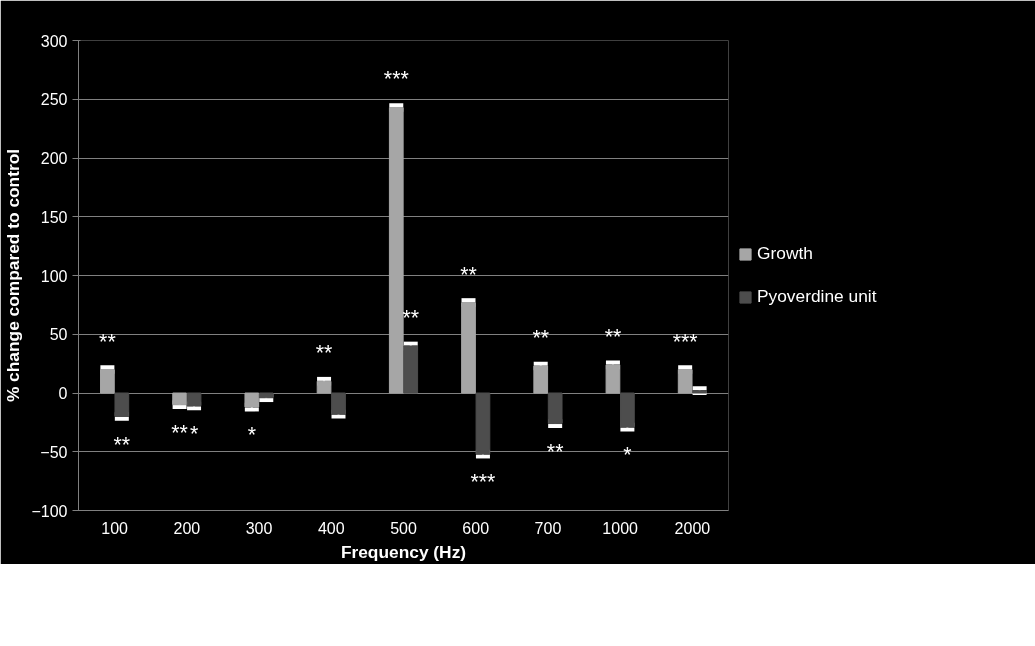  What do you see at coordinates (692, 528) in the screenshot?
I see `x-tick-label: 2000` at bounding box center [692, 528].